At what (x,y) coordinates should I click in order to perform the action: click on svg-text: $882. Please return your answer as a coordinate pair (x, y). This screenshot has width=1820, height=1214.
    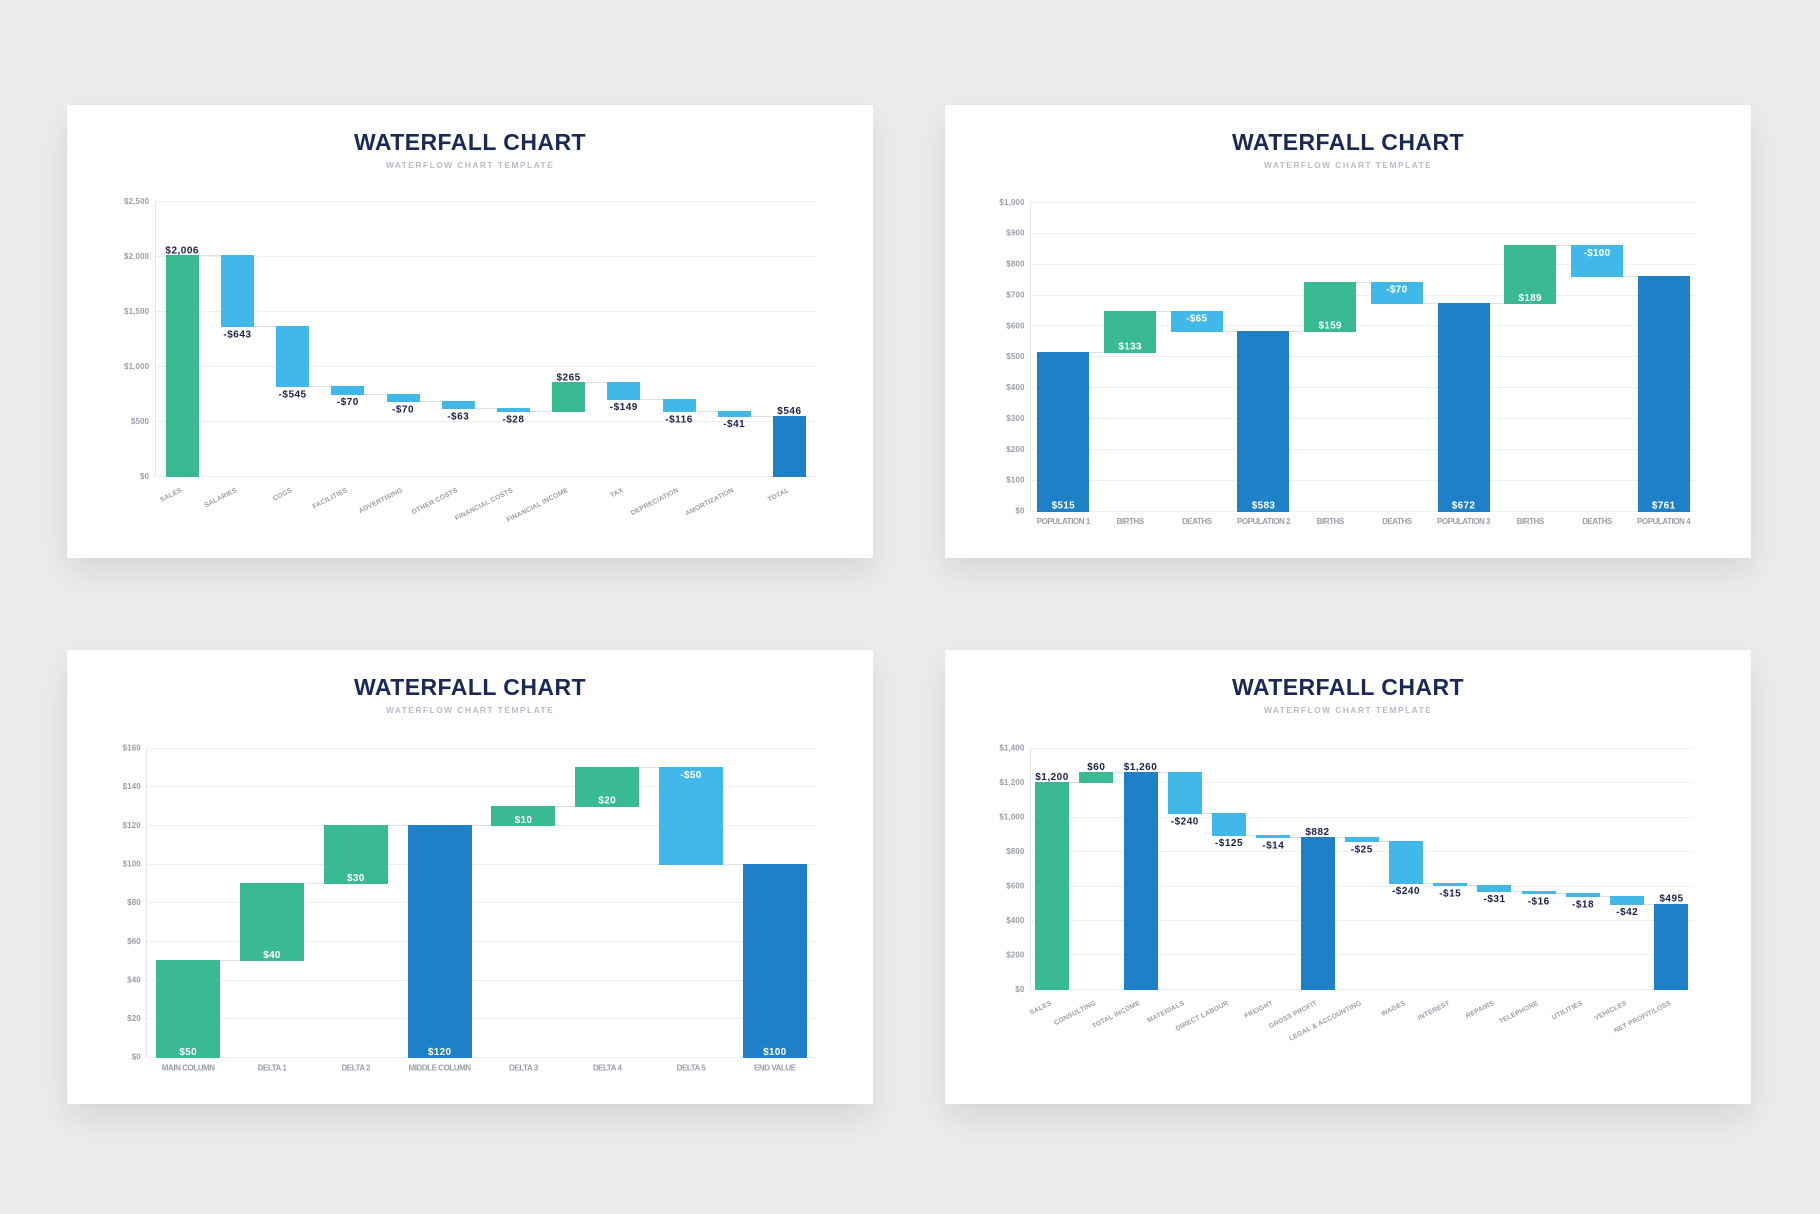
    Looking at the image, I should click on (1317, 832).